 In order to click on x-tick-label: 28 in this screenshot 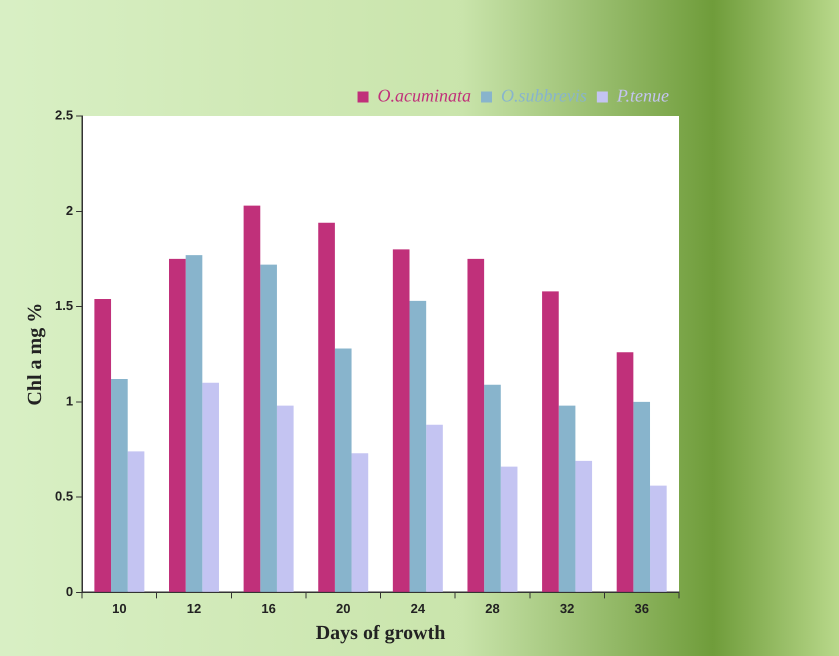, I will do `click(492, 608)`.